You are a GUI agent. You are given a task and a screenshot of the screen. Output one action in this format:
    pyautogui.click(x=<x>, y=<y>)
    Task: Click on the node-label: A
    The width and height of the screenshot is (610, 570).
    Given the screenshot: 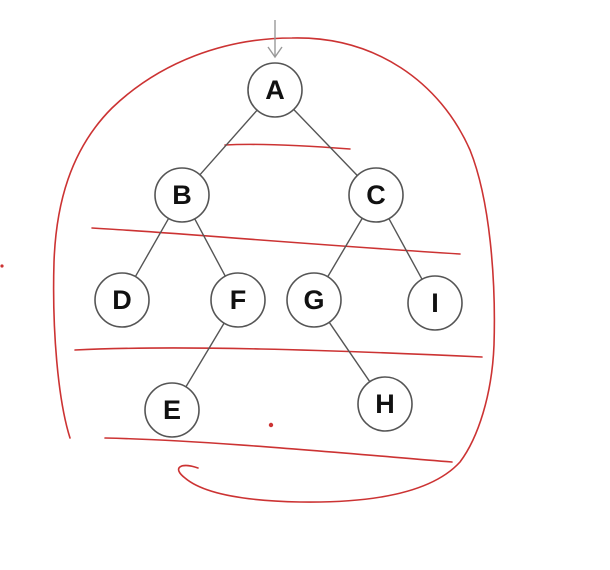 What is the action you would take?
    pyautogui.click(x=275, y=90)
    